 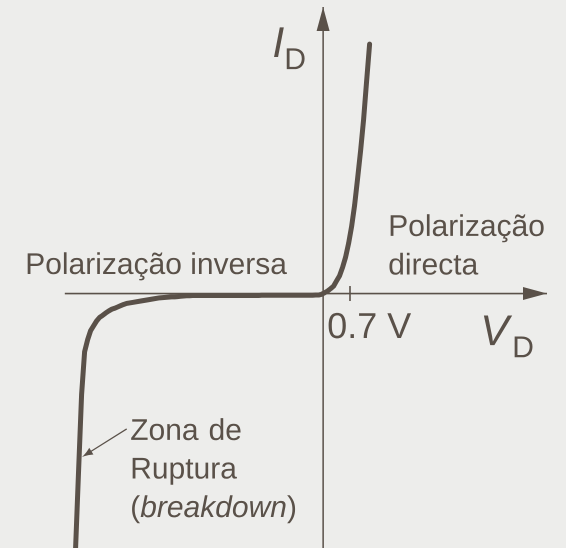 I want to click on text: Polarização directa, so click(x=466, y=244).